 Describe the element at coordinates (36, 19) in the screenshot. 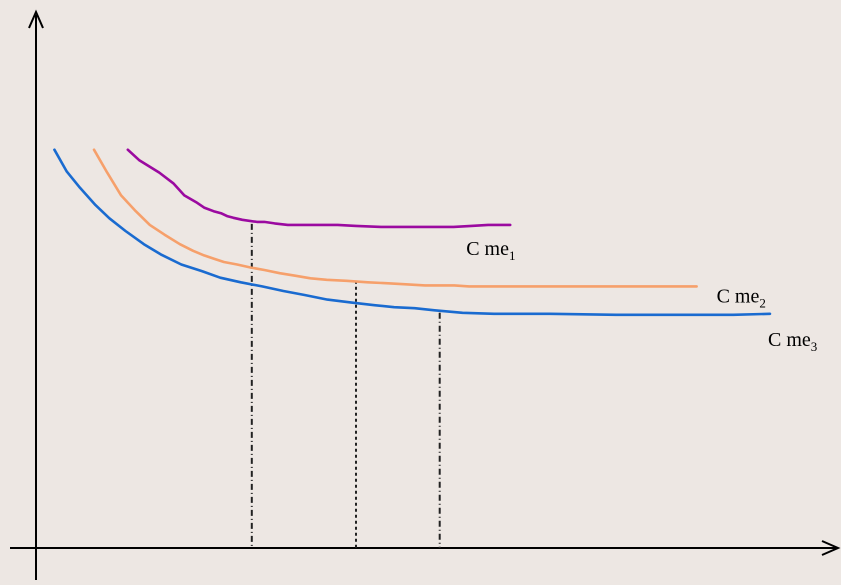

I see `y-axis-arrow-icon` at that location.